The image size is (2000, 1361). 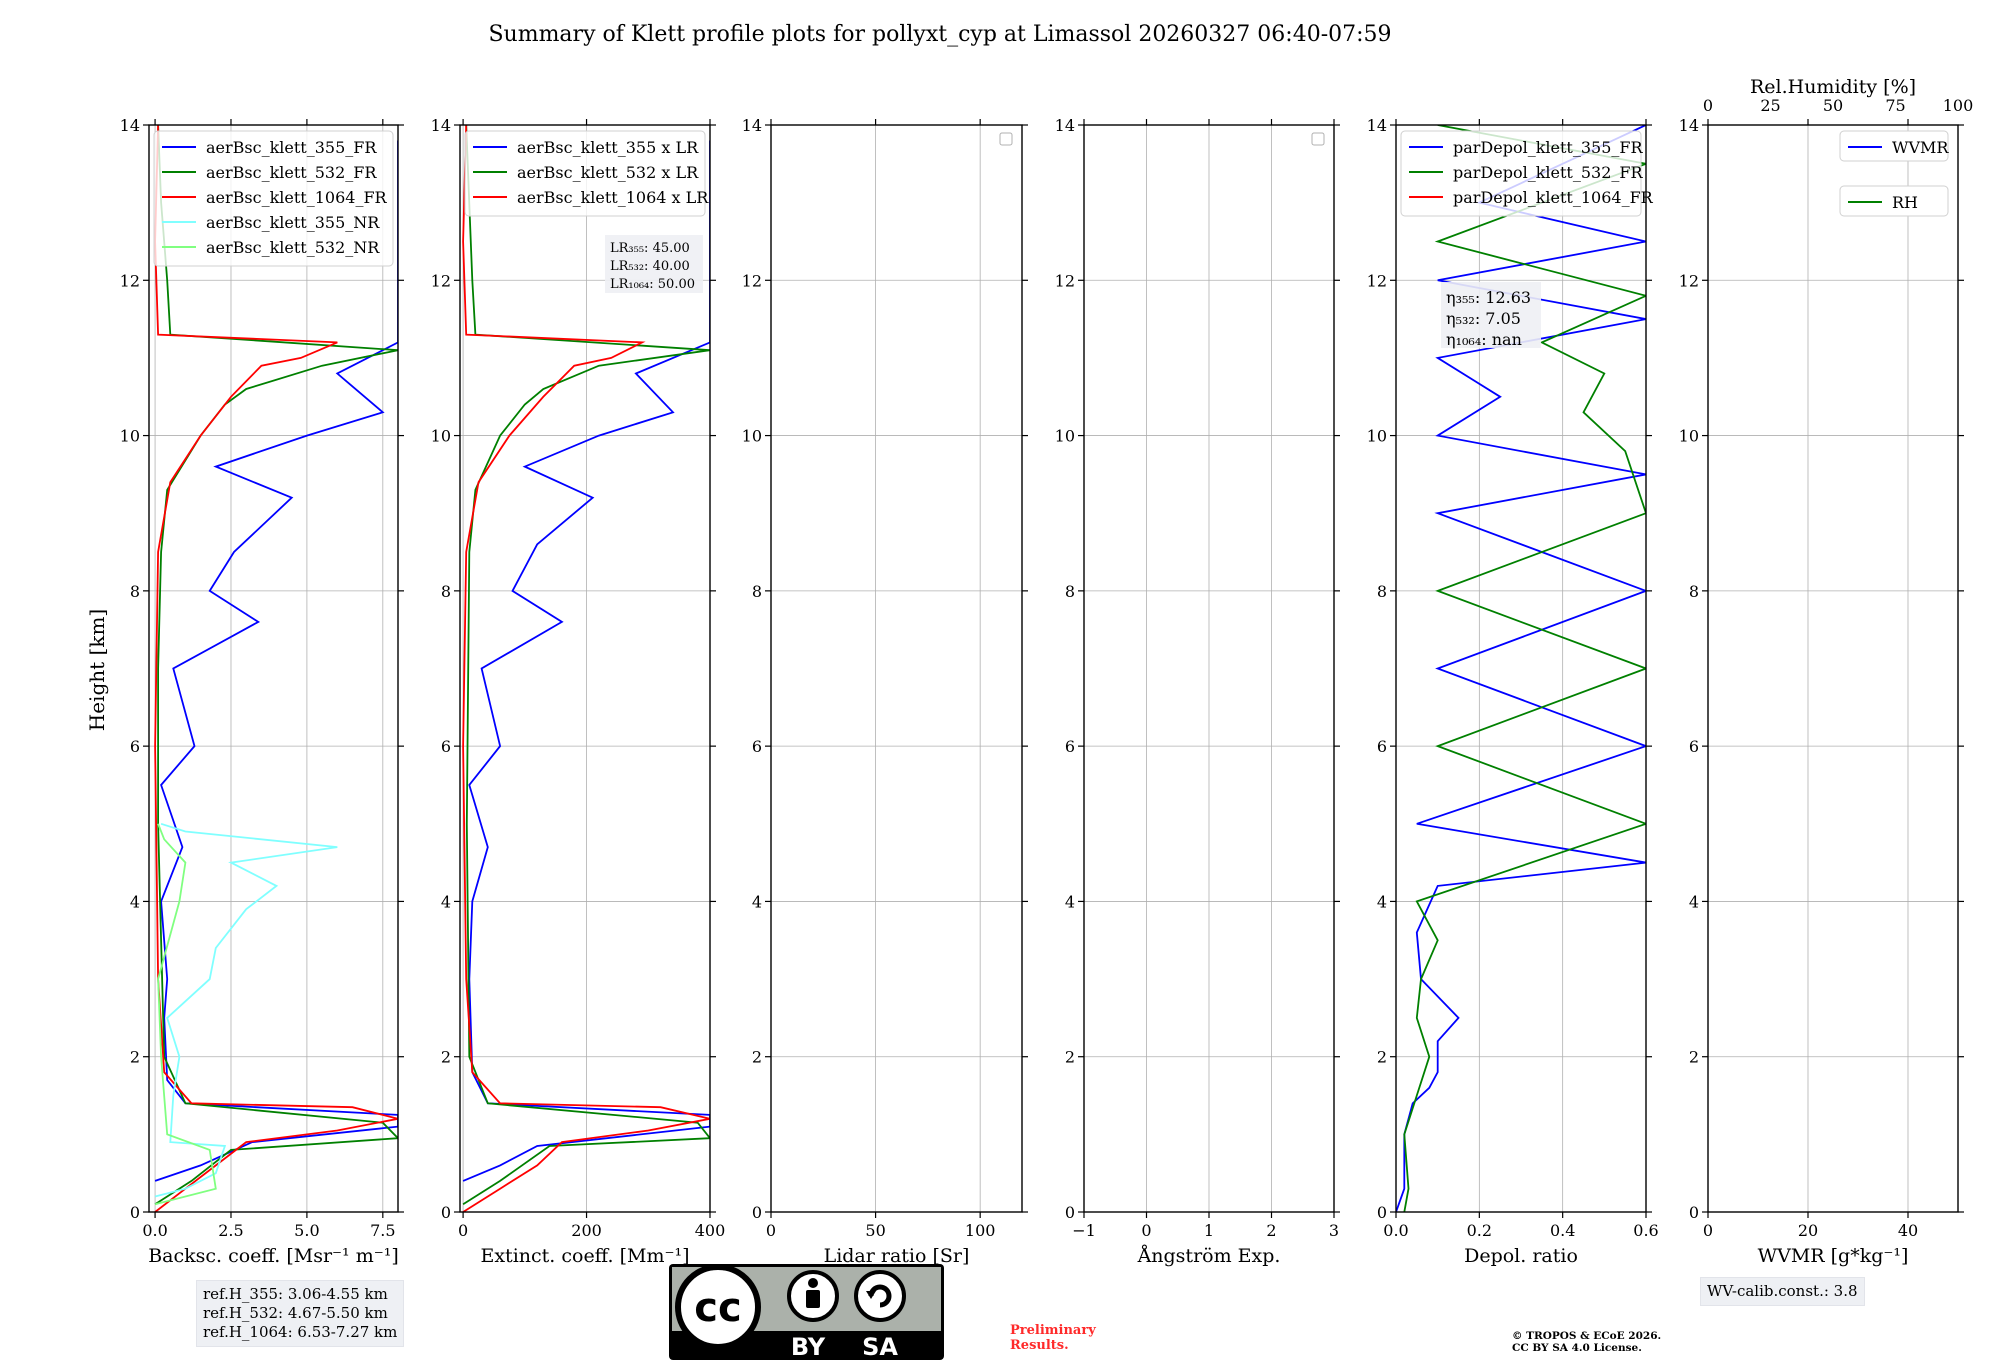 I want to click on backscatter-series-aerbsc-klett-532-fr, so click(x=276, y=665).